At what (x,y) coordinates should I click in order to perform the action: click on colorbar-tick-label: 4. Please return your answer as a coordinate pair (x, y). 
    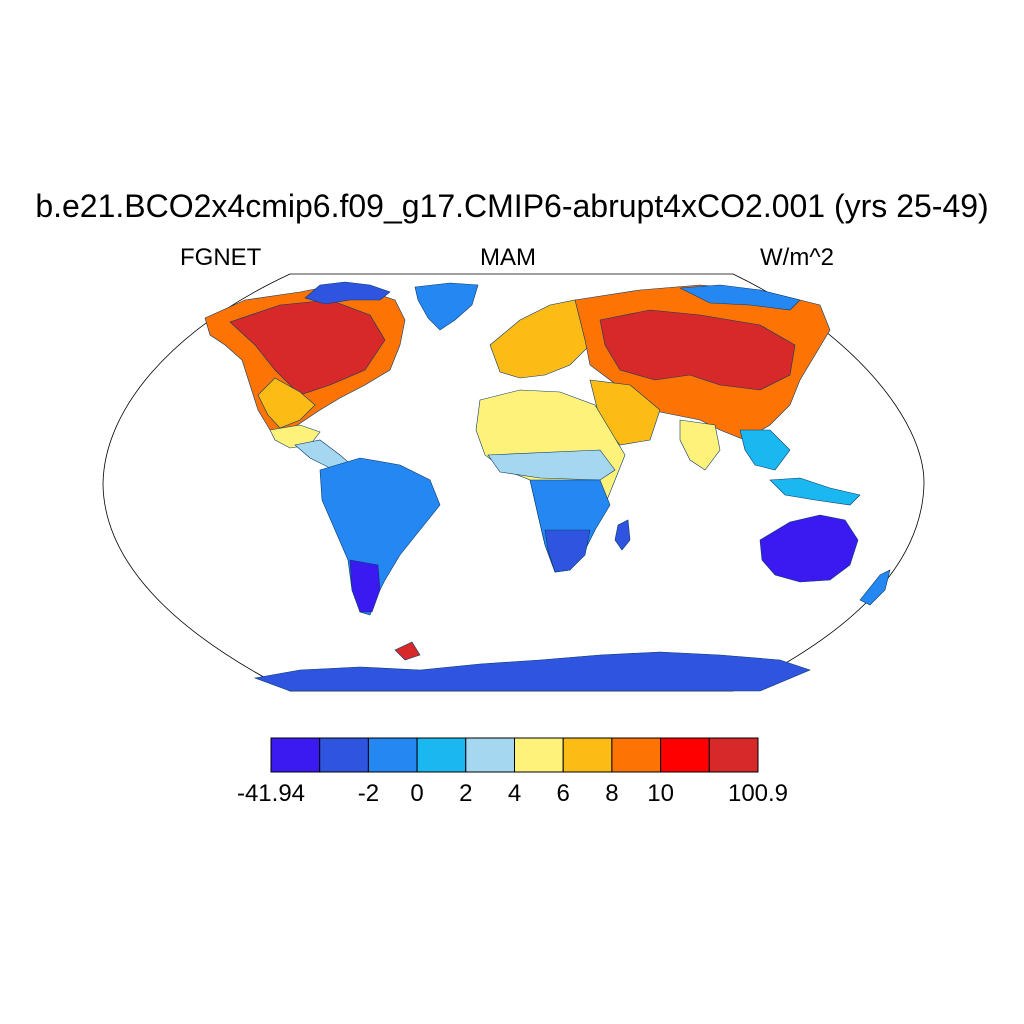
    Looking at the image, I should click on (514, 793).